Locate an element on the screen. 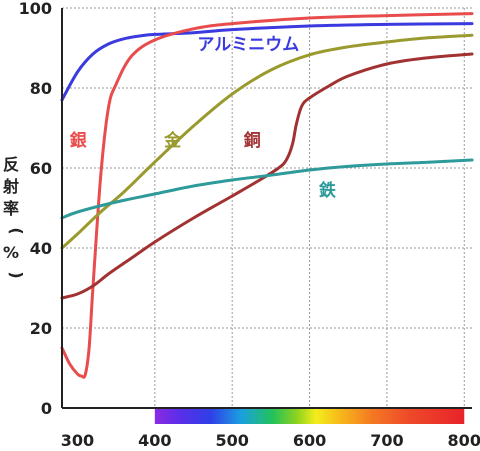  x-tick-label: 700 is located at coordinates (386, 440).